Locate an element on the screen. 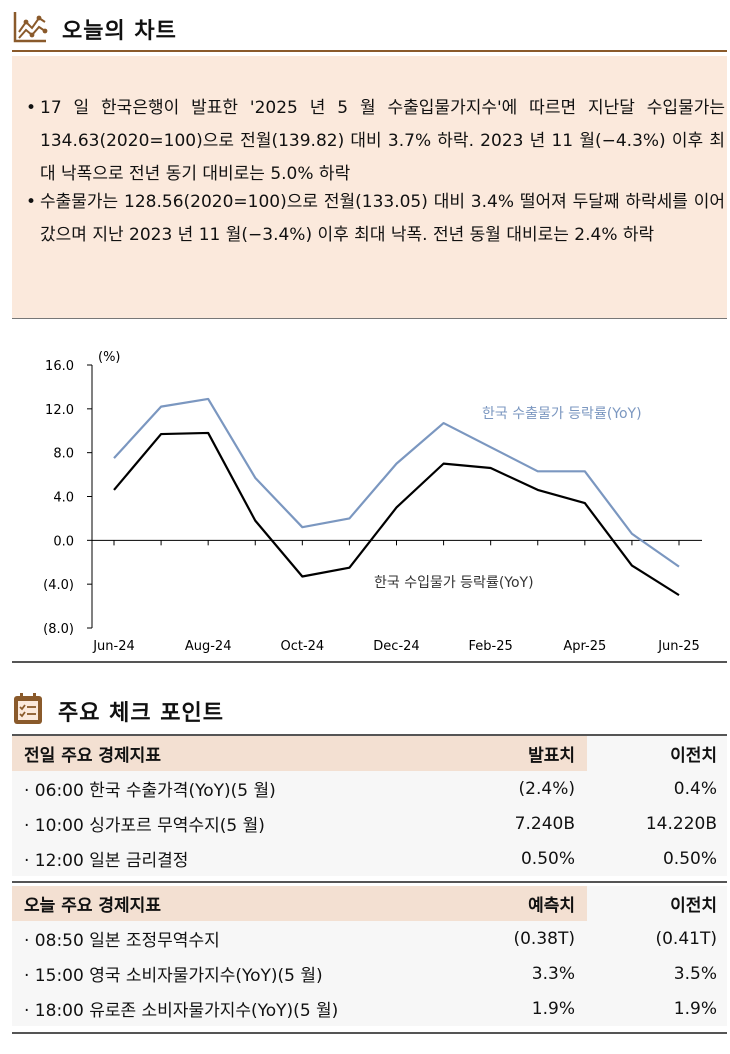 The width and height of the screenshot is (730, 1054). x-tick-label: Dec-24 is located at coordinates (396, 646).